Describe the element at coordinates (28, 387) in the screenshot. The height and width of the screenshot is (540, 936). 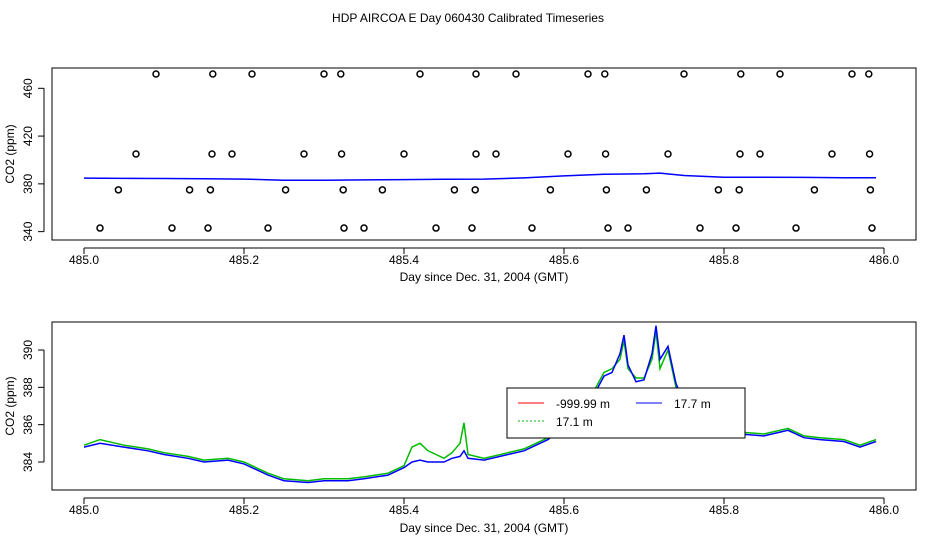
I see `y-tick-label: 388` at that location.